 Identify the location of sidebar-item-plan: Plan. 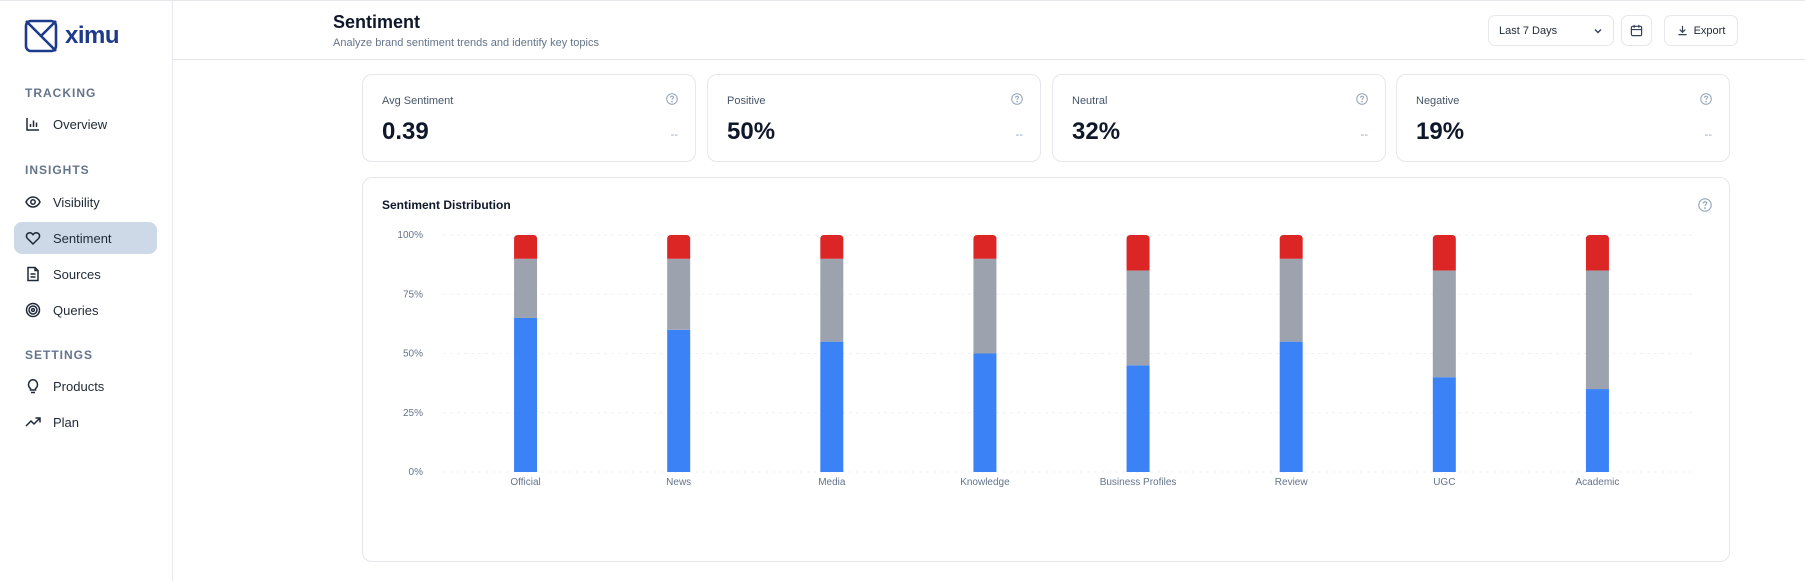
(85, 422).